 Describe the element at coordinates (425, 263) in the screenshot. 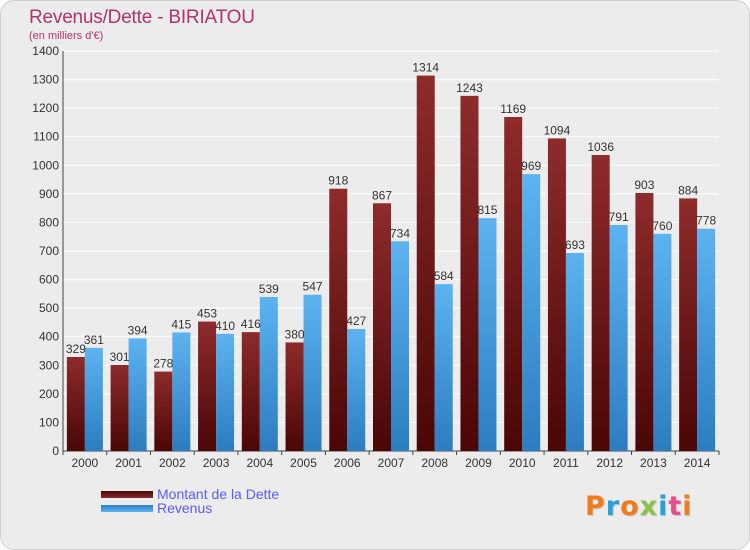

I see `bar-debt-2008` at that location.